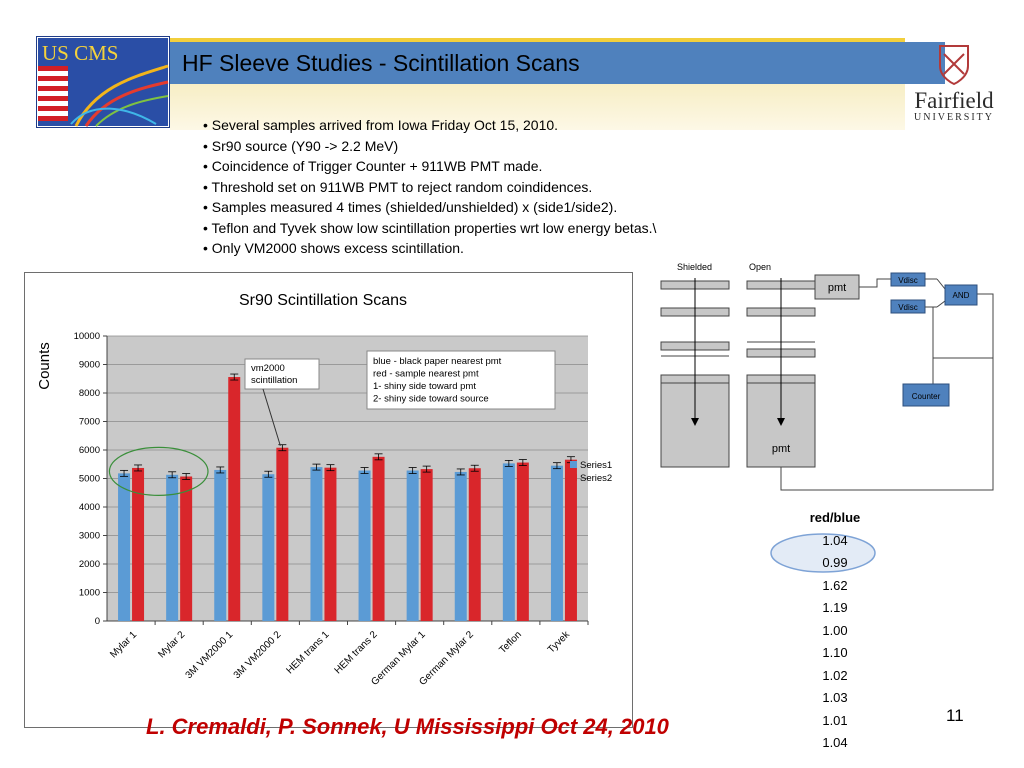 This screenshot has height=768, width=1024. What do you see at coordinates (89, 450) in the screenshot?
I see `y-tick-label: 6000` at bounding box center [89, 450].